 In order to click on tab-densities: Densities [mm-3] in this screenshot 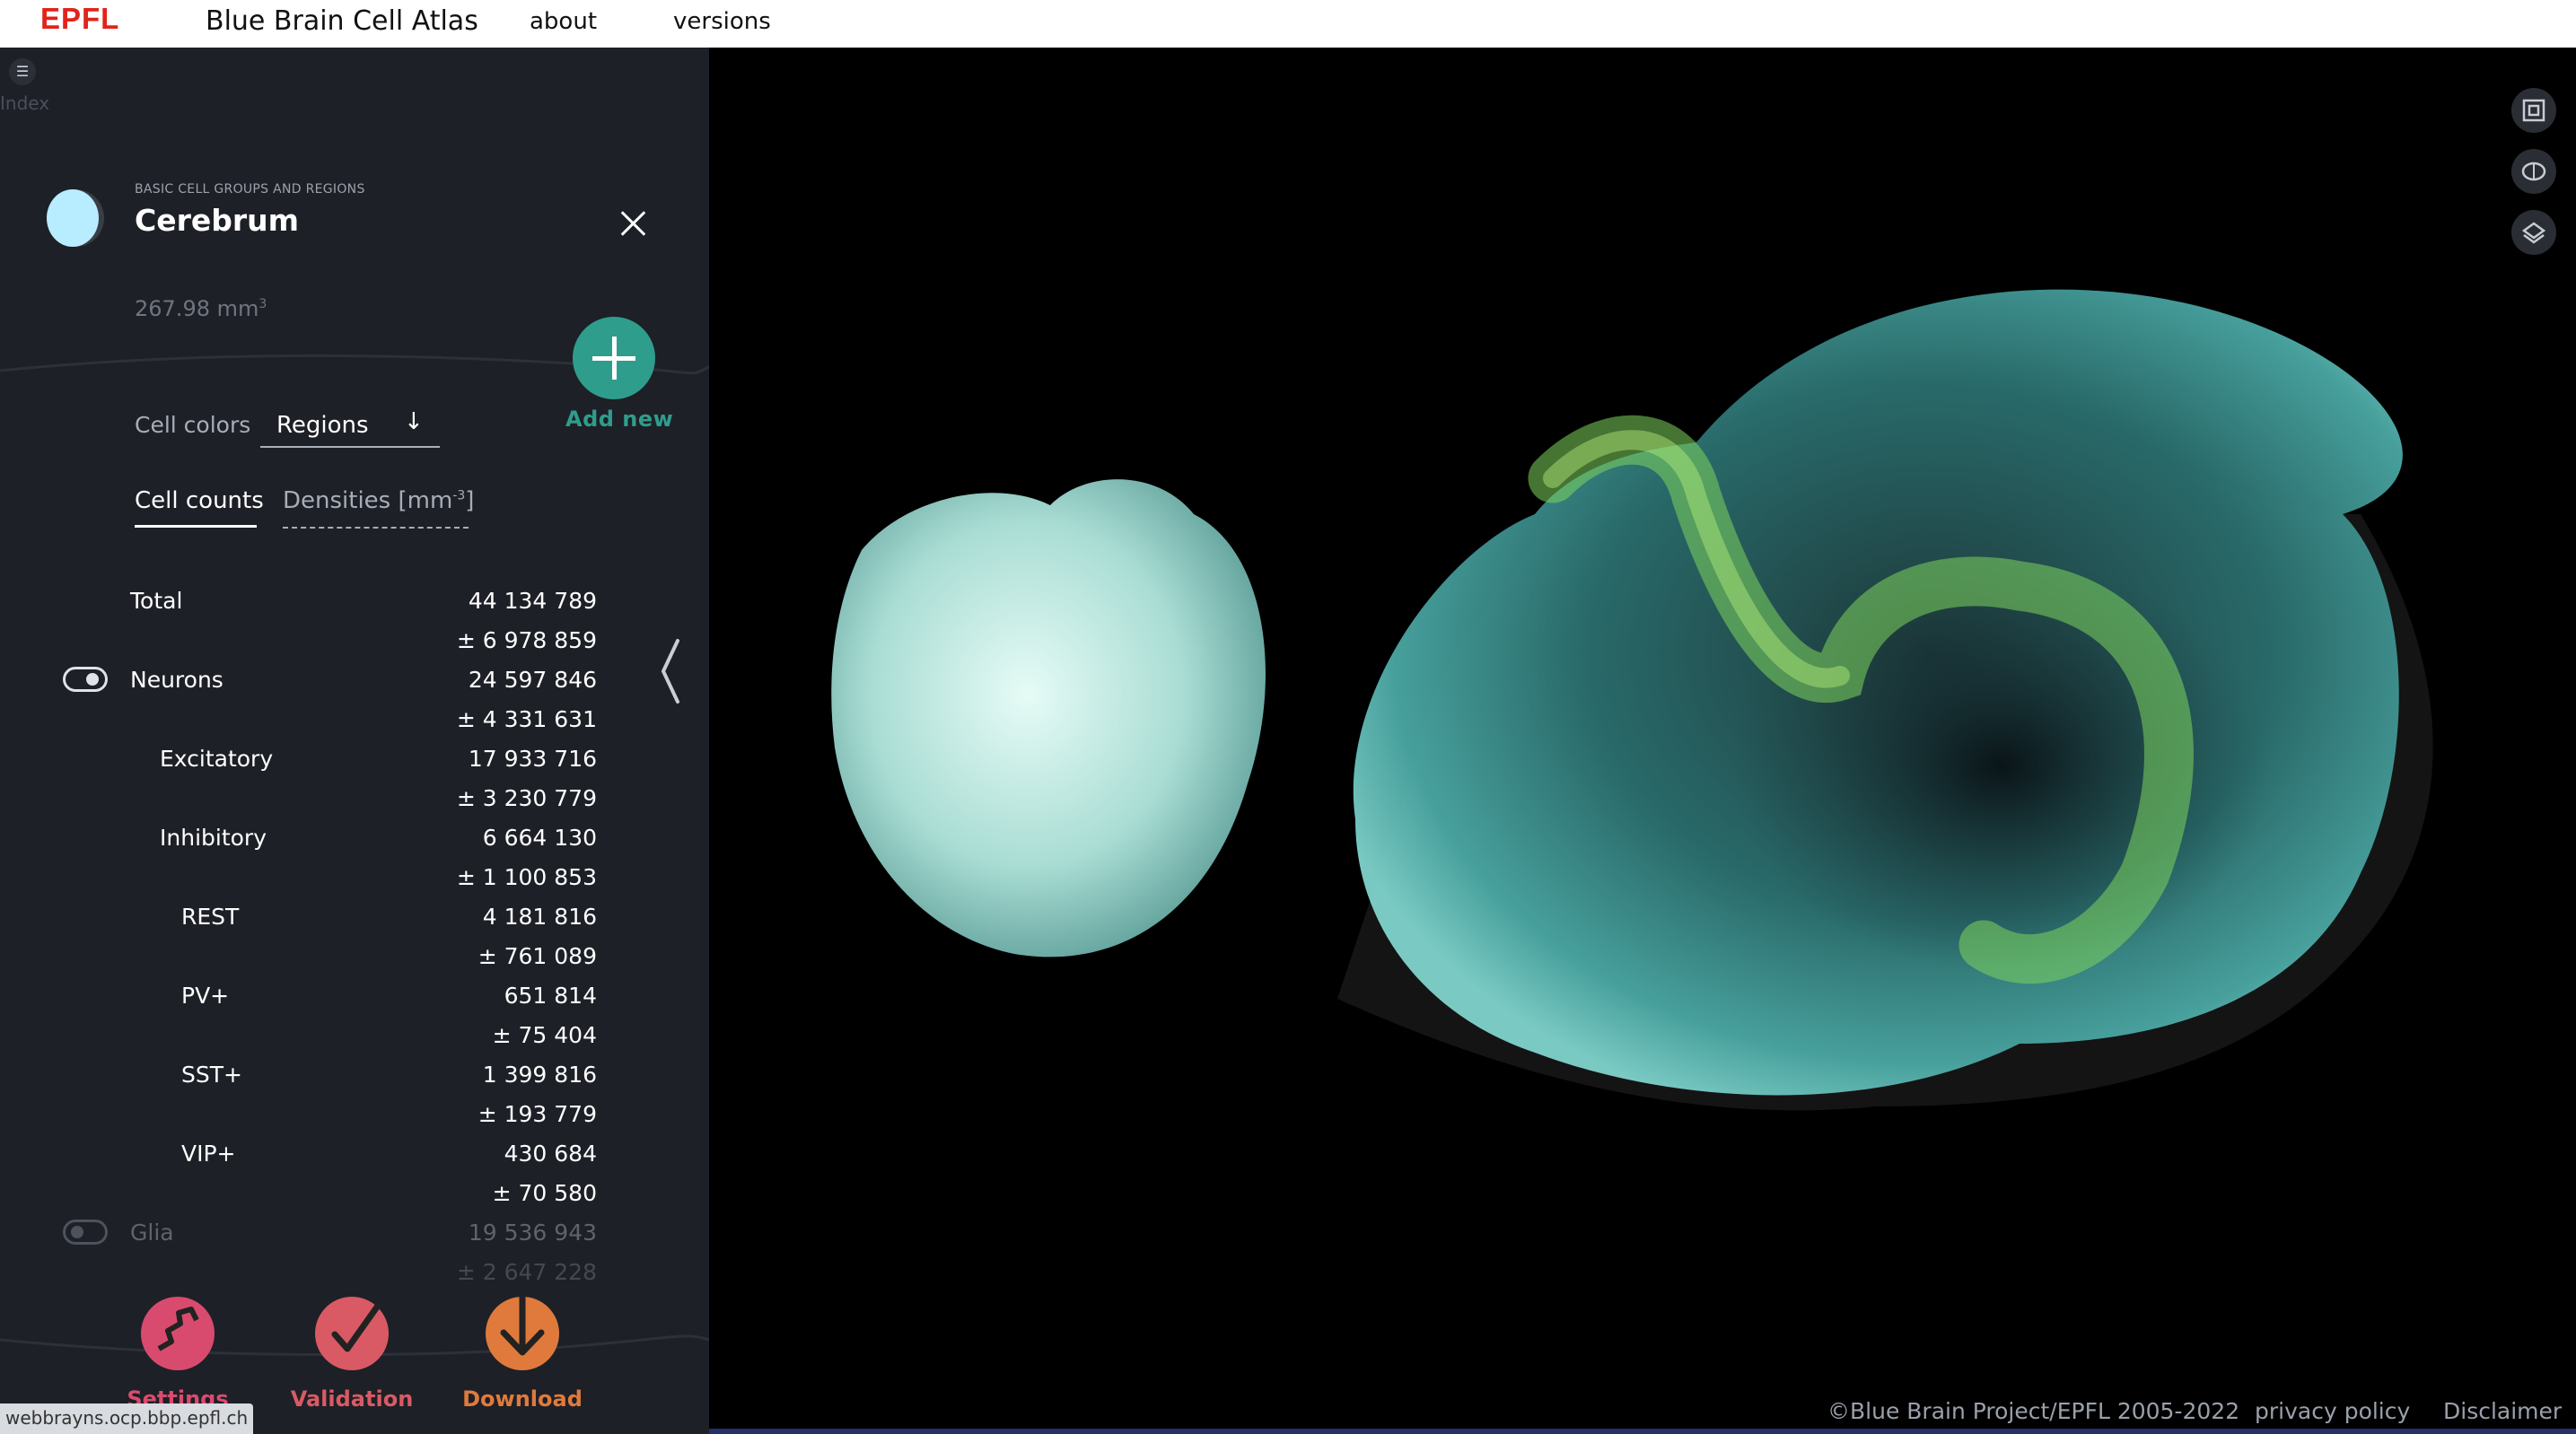, I will do `click(379, 508)`.